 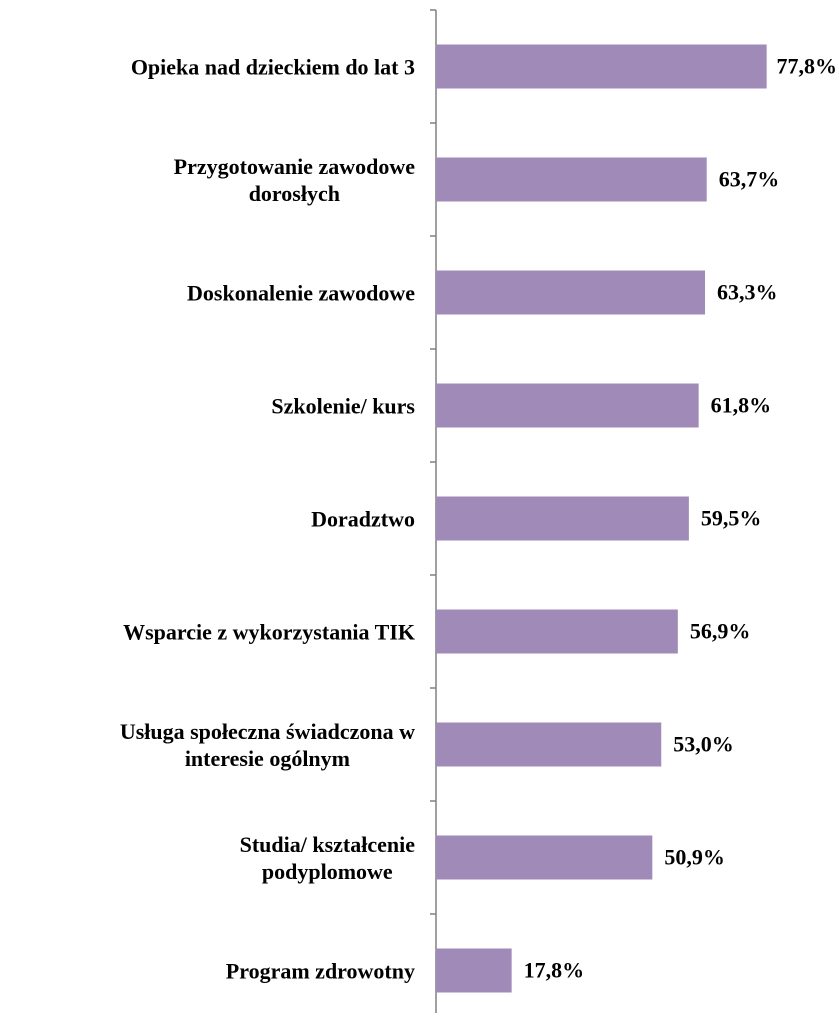 What do you see at coordinates (301, 292) in the screenshot?
I see `category-label: Doskonalenie zawodowe` at bounding box center [301, 292].